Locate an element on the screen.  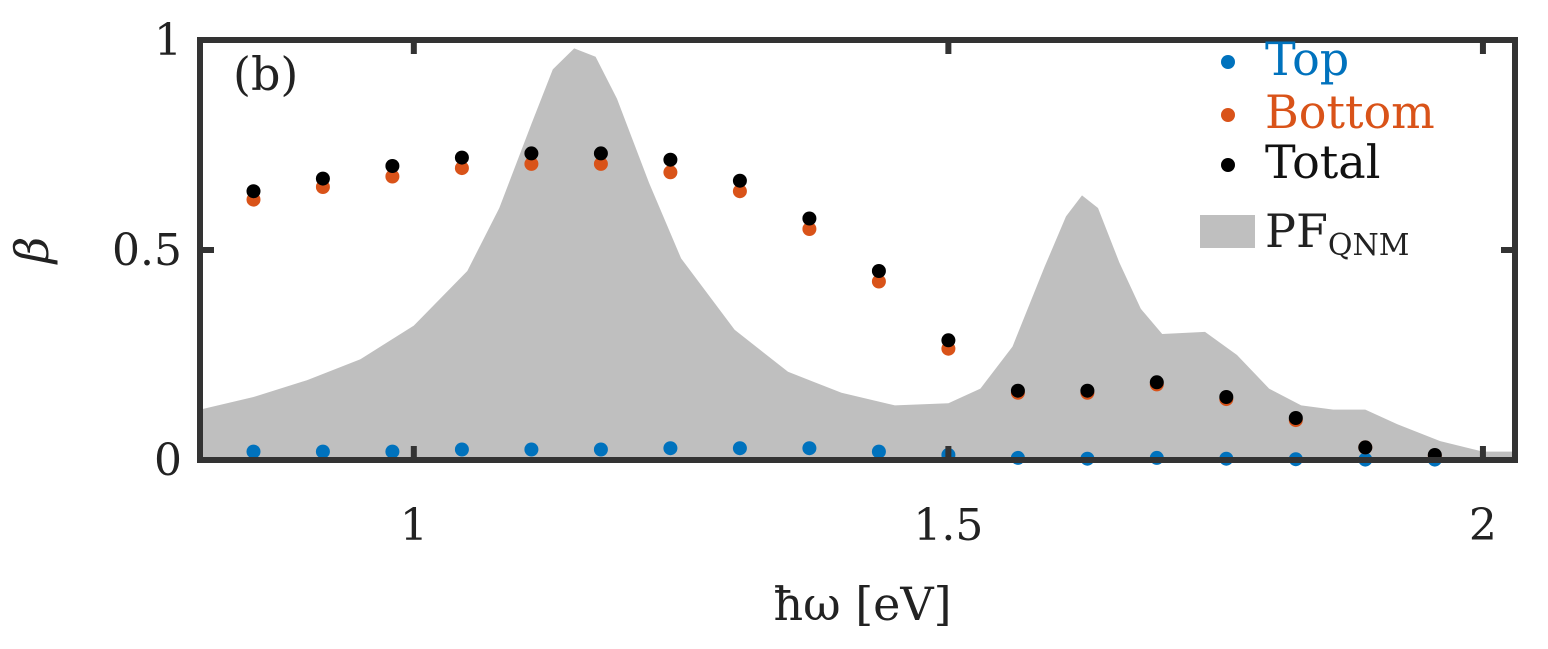
x-axis-label: ħω [eV] is located at coordinates (862, 604).